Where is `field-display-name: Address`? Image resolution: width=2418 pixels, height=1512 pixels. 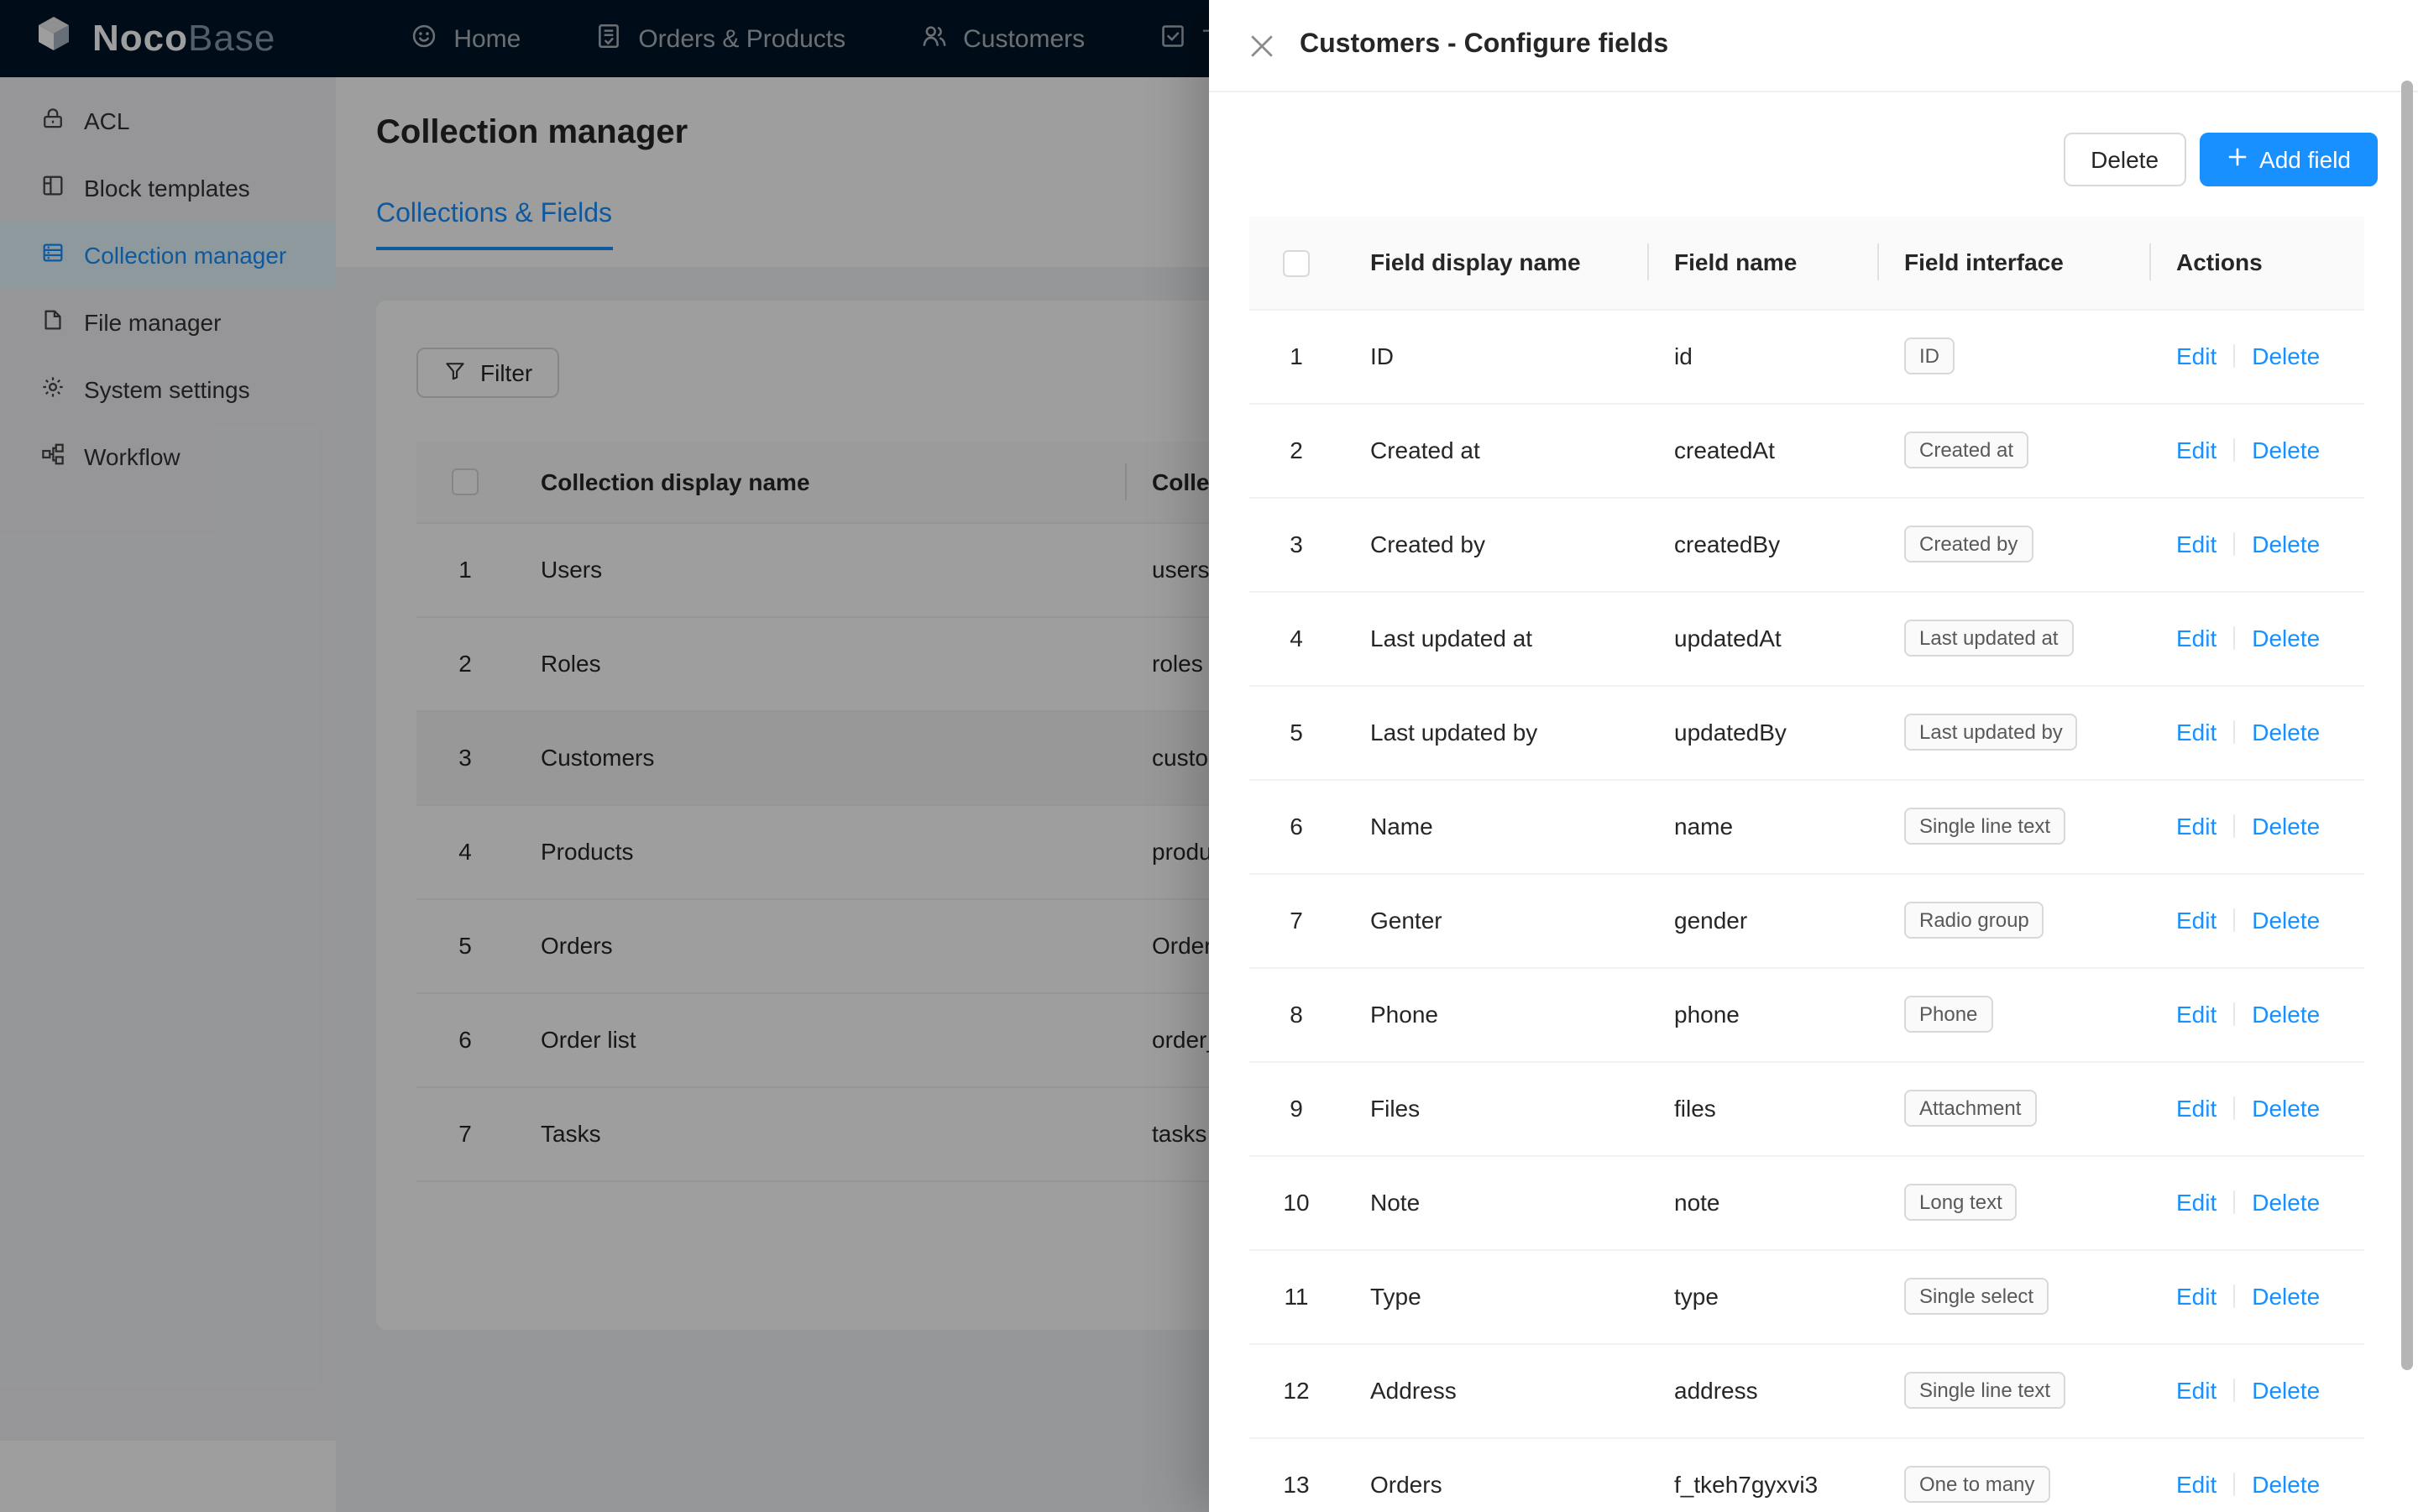
field-display-name: Address is located at coordinates (1495, 1390).